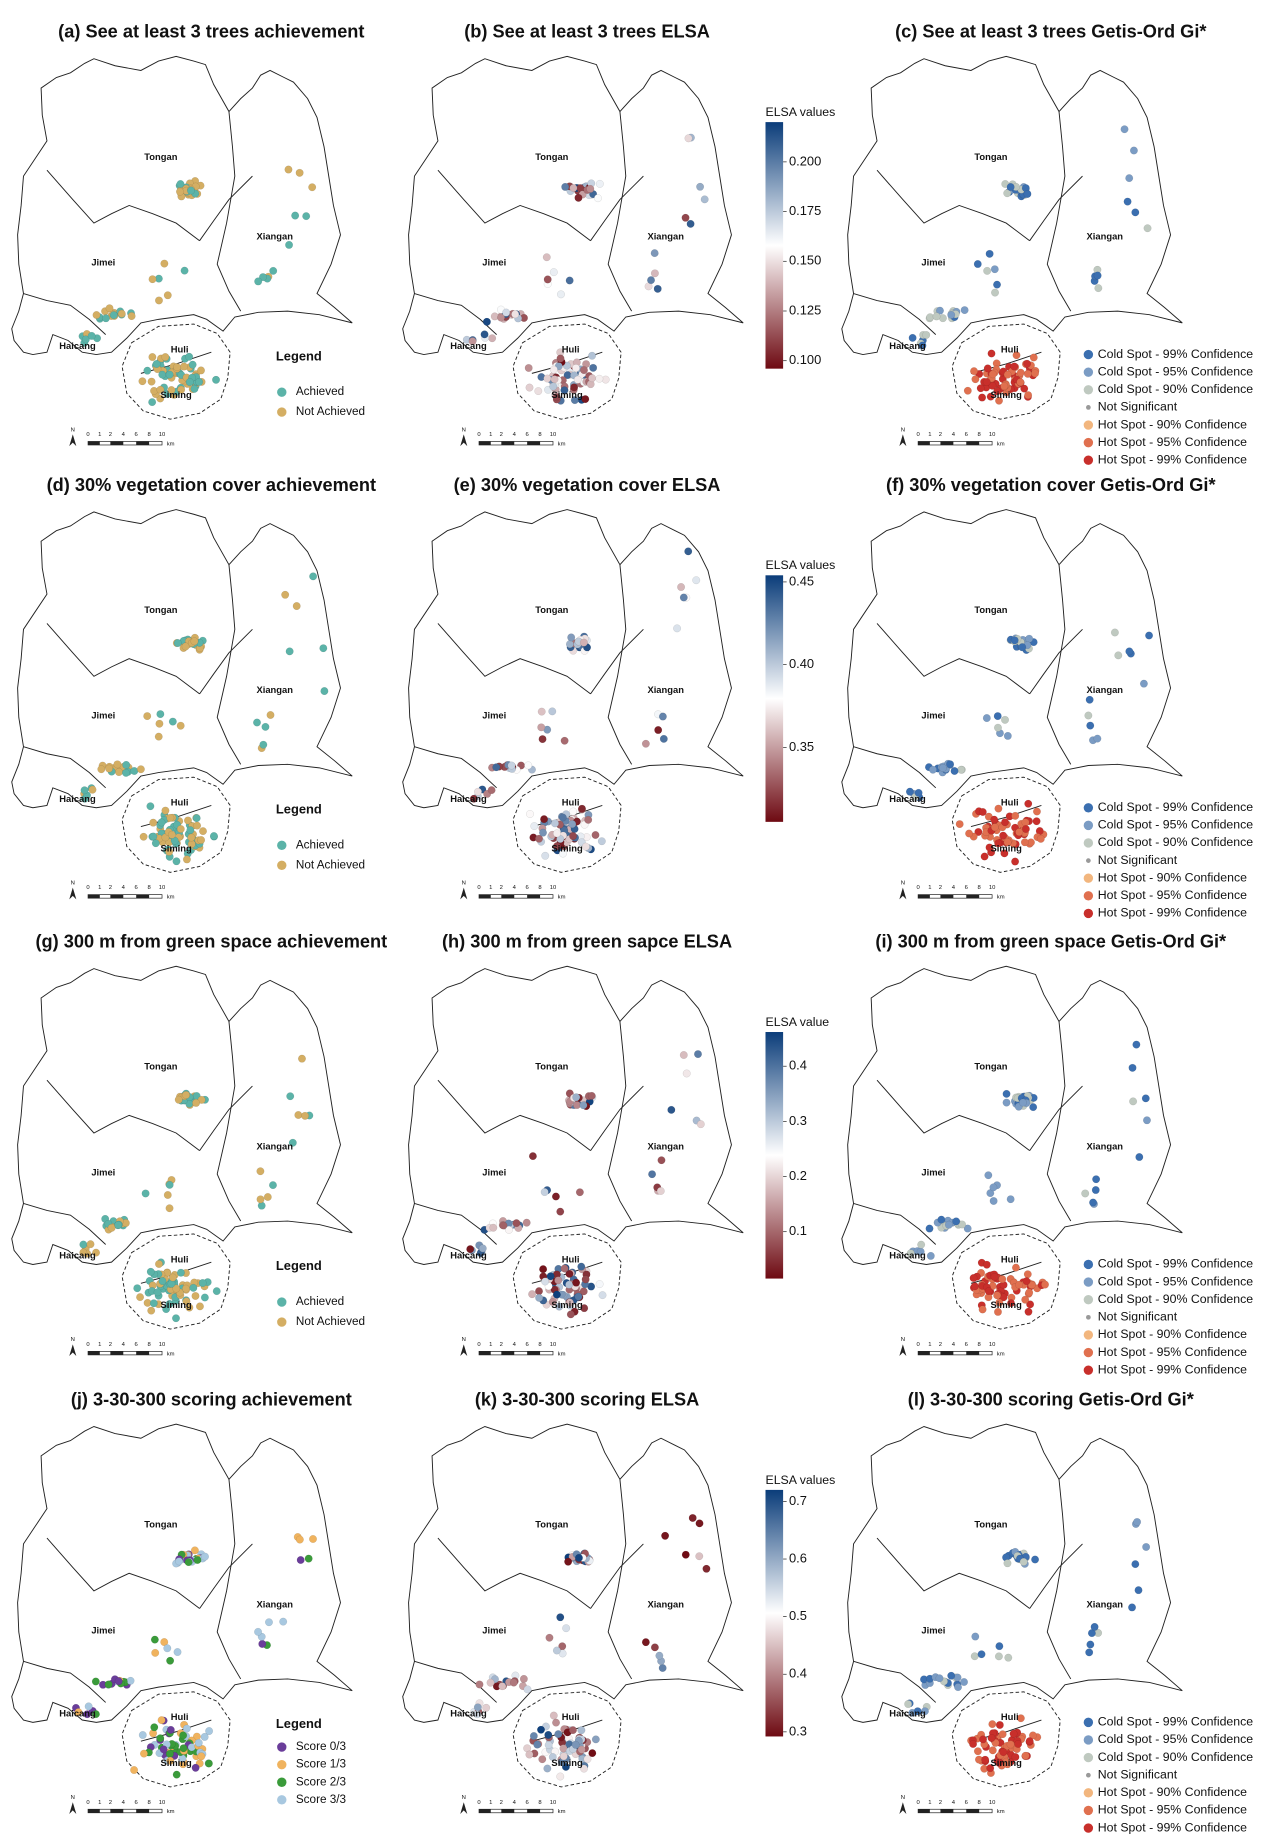  What do you see at coordinates (1172, 424) in the screenshot?
I see `legend-label: Hot Spot - 90% Confidence` at bounding box center [1172, 424].